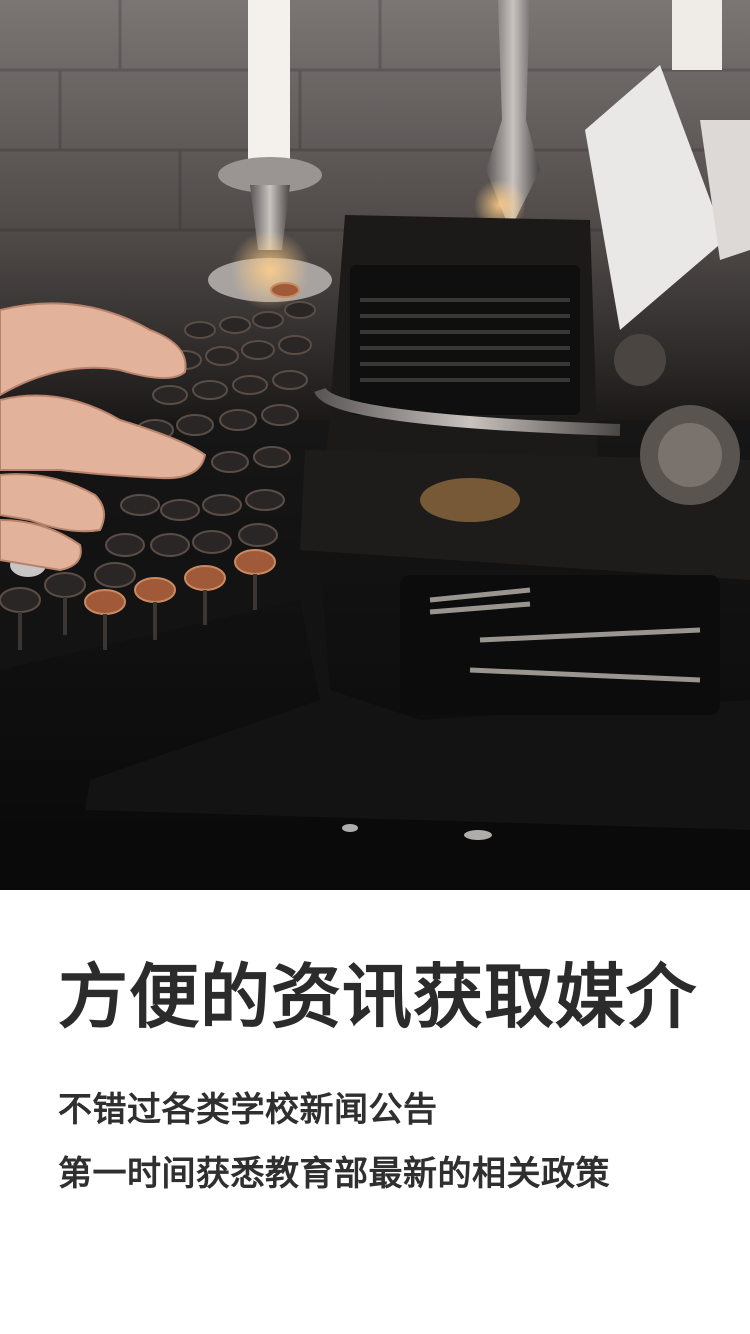  What do you see at coordinates (377, 997) in the screenshot?
I see `page-title: 方便的资讯获取媒介` at bounding box center [377, 997].